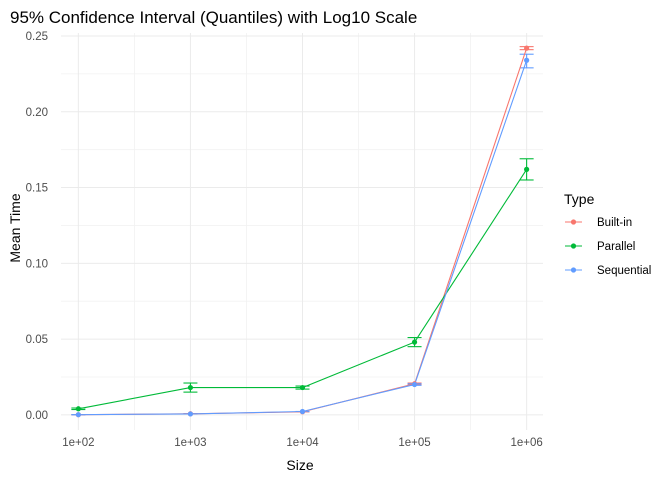 The width and height of the screenshot is (672, 480). Describe the element at coordinates (614, 223) in the screenshot. I see `legend-label: Built-in` at that location.